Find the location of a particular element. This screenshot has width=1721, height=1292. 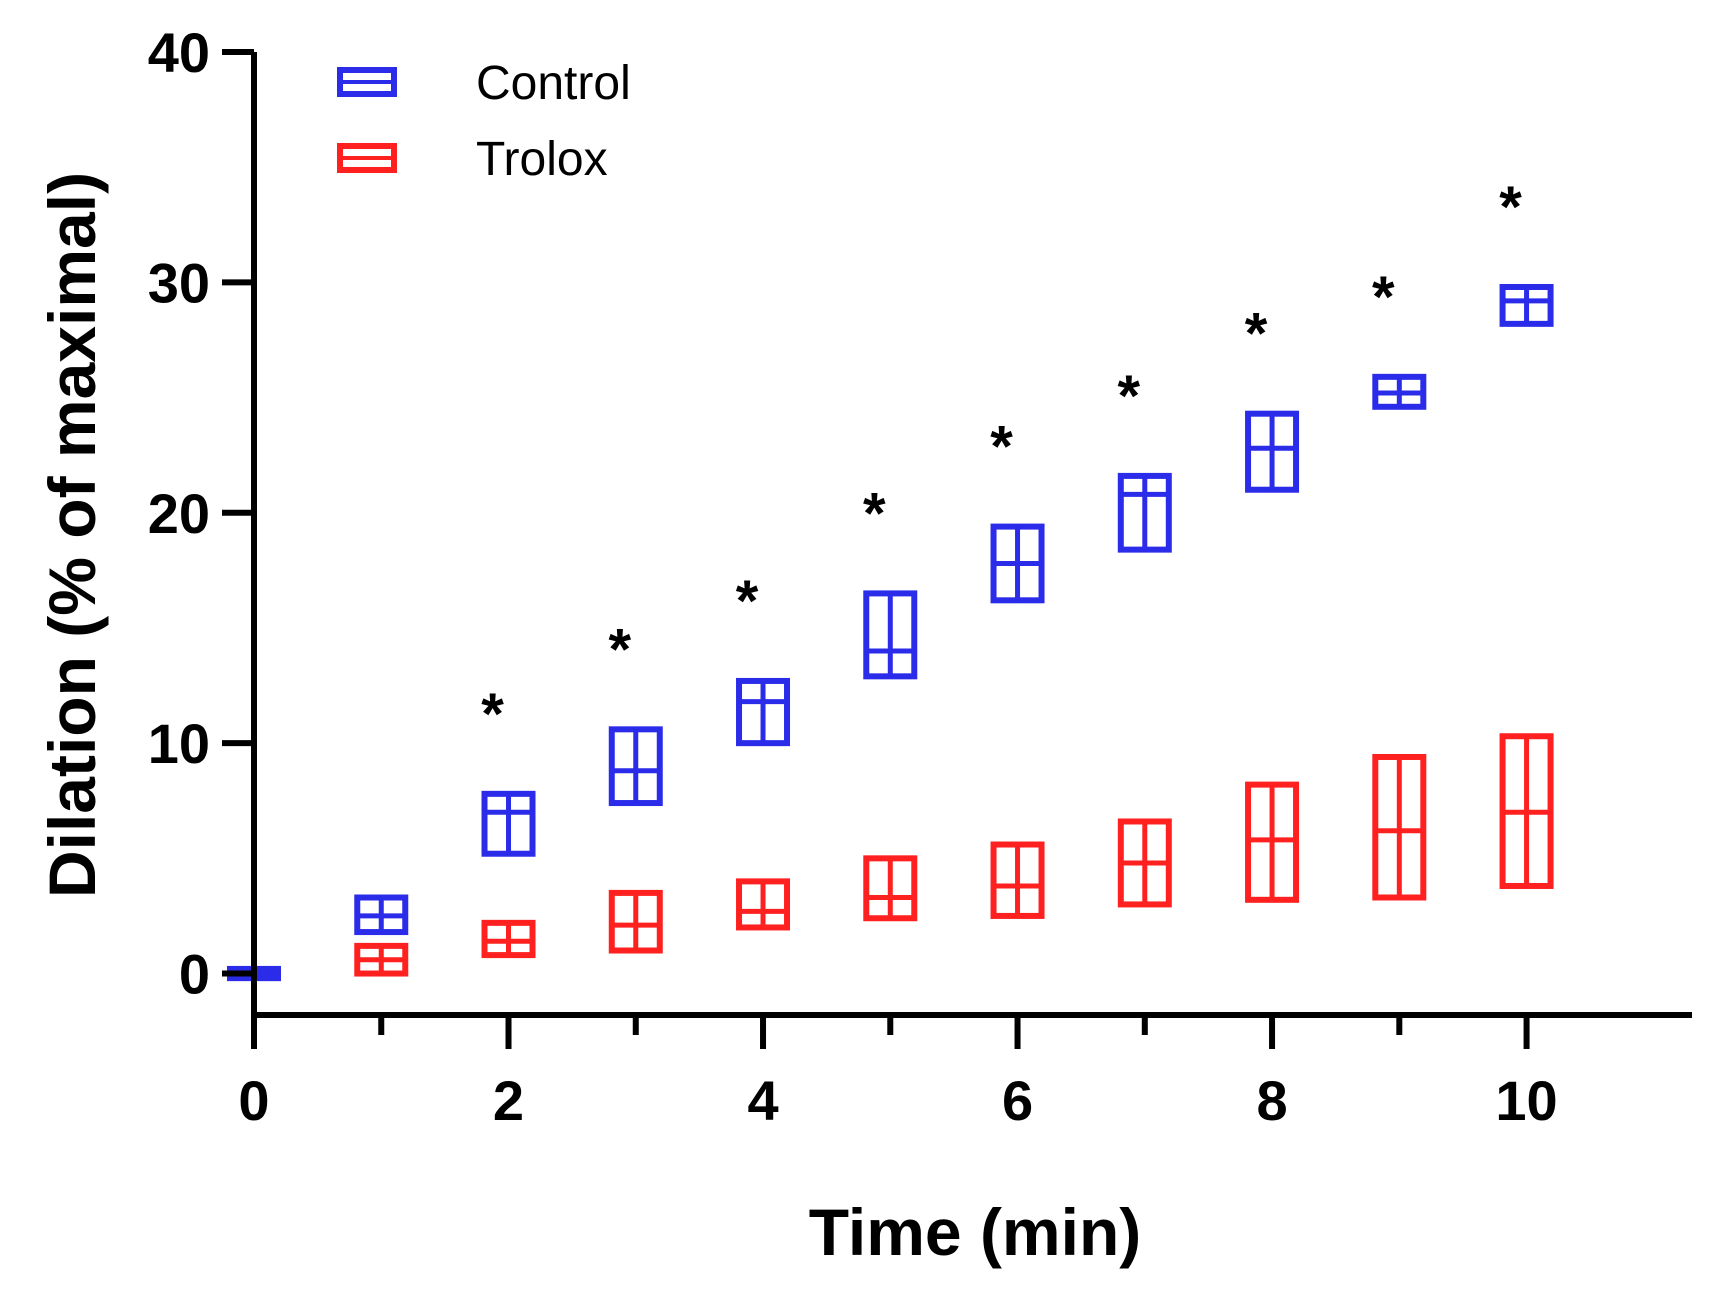

legend: Control Trolox is located at coordinates (484, 121).